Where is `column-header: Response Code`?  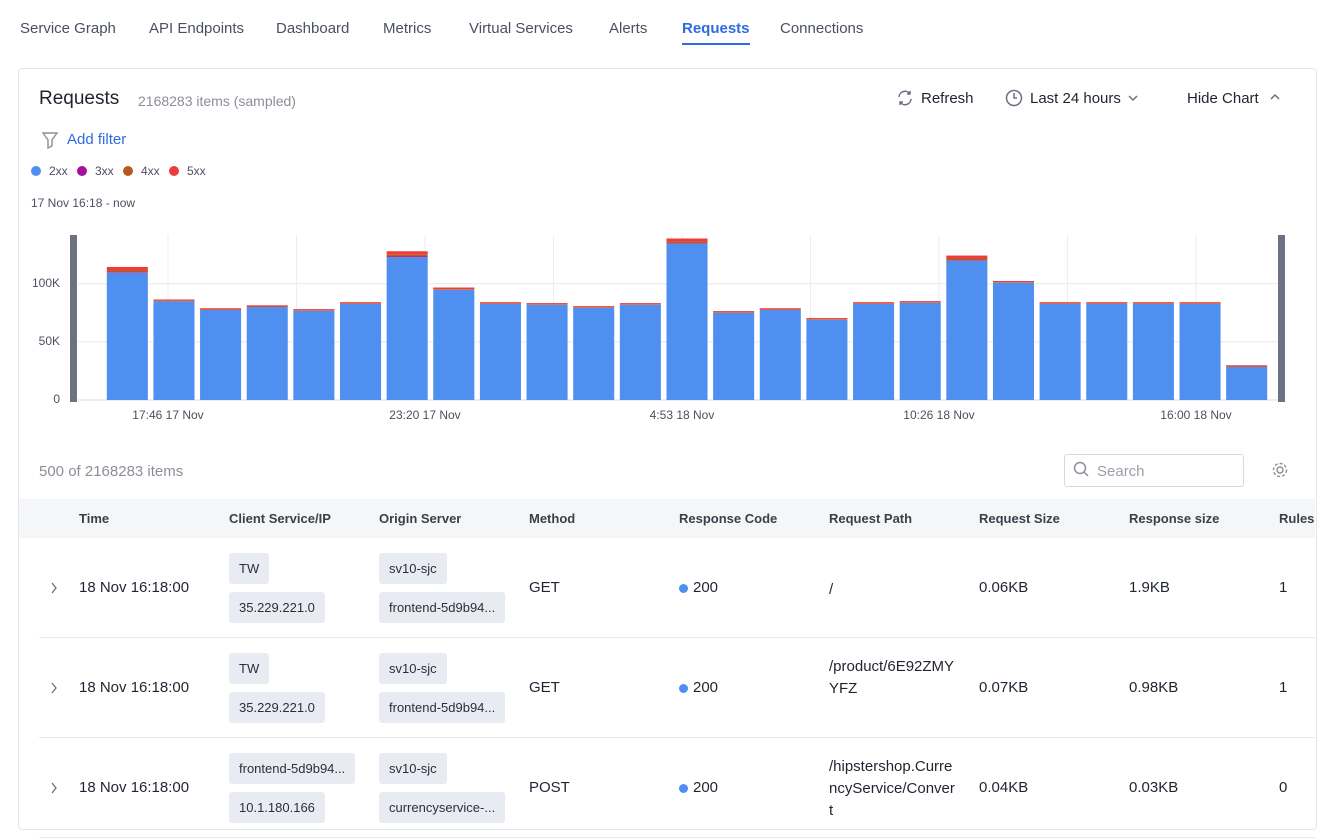 column-header: Response Code is located at coordinates (728, 518).